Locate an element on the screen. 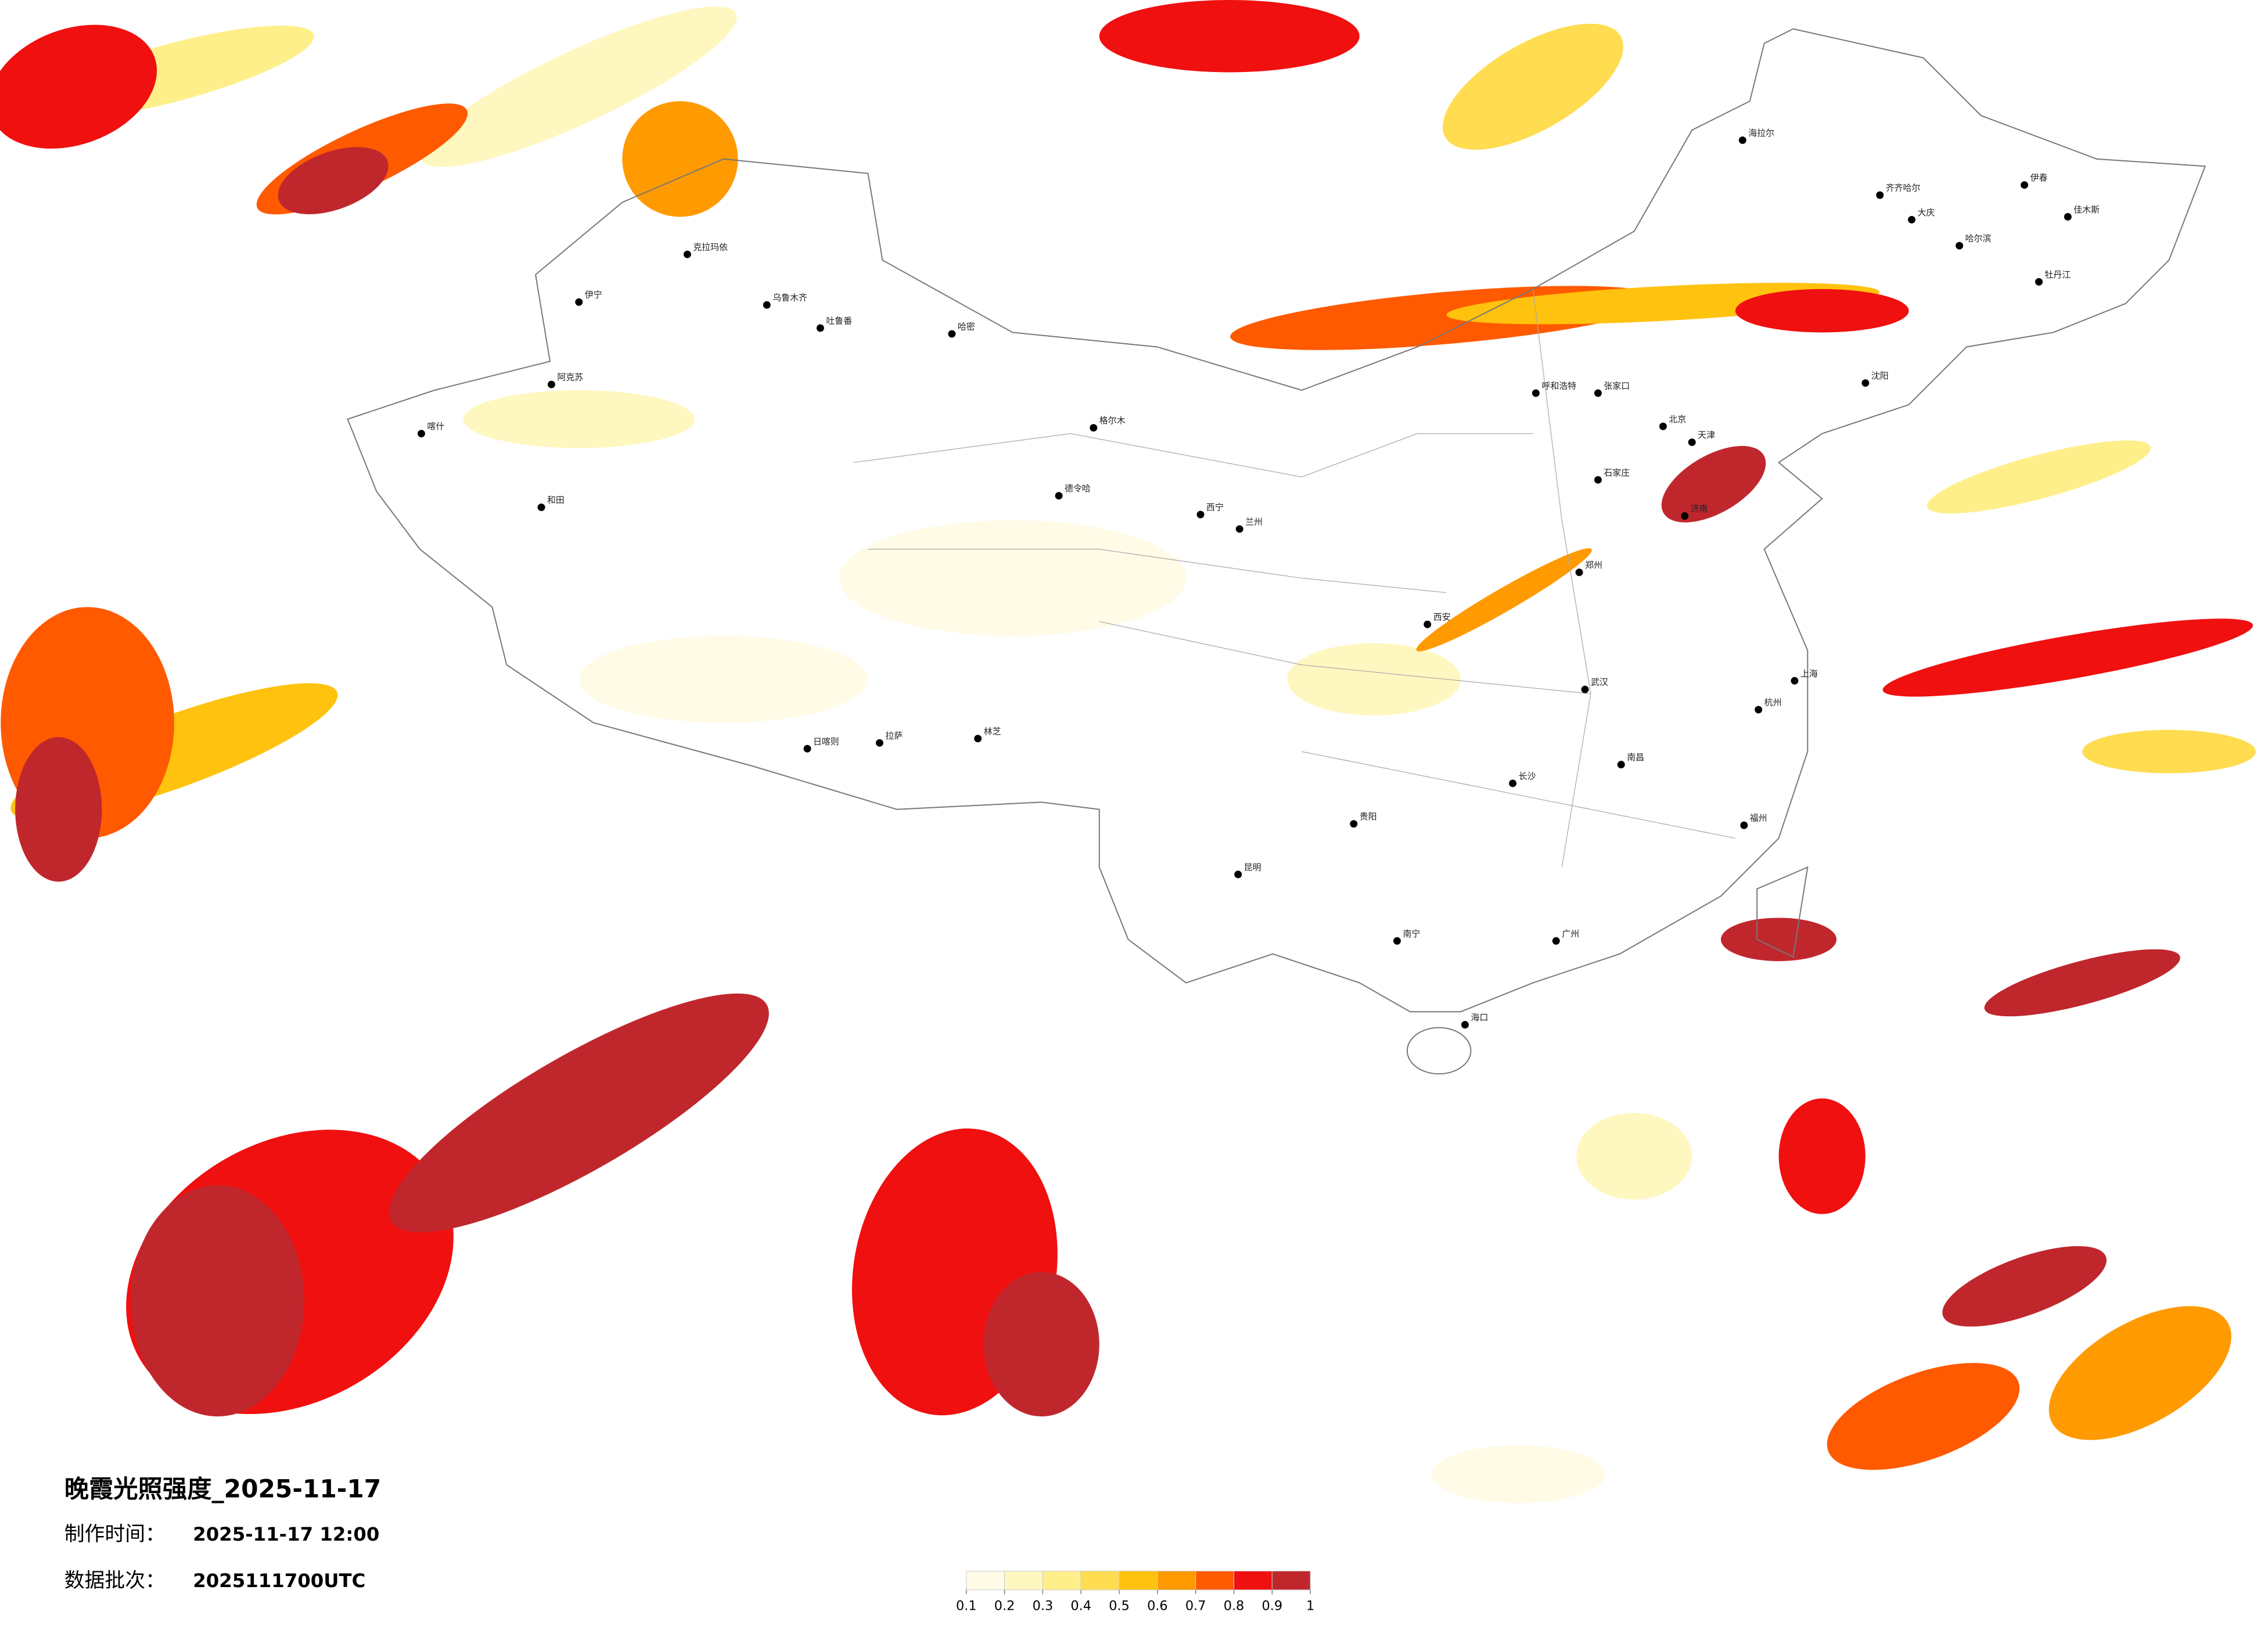 The image size is (2268, 1626). city-label: 广州 is located at coordinates (1570, 934).